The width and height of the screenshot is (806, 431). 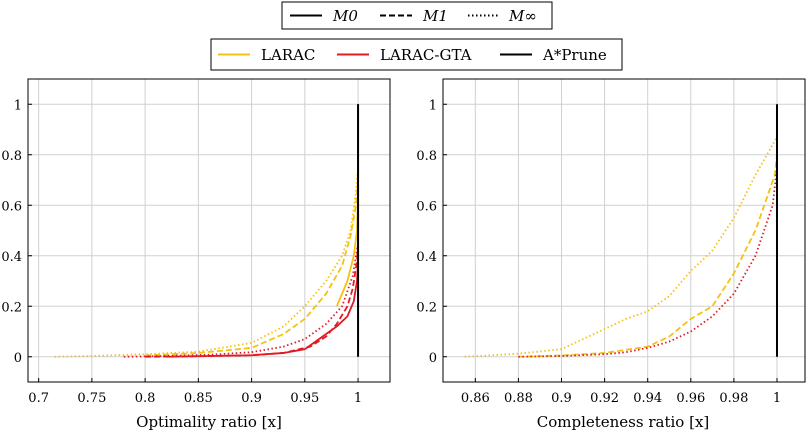 What do you see at coordinates (18, 105) in the screenshot?
I see `optimality-ytick-label: 1` at bounding box center [18, 105].